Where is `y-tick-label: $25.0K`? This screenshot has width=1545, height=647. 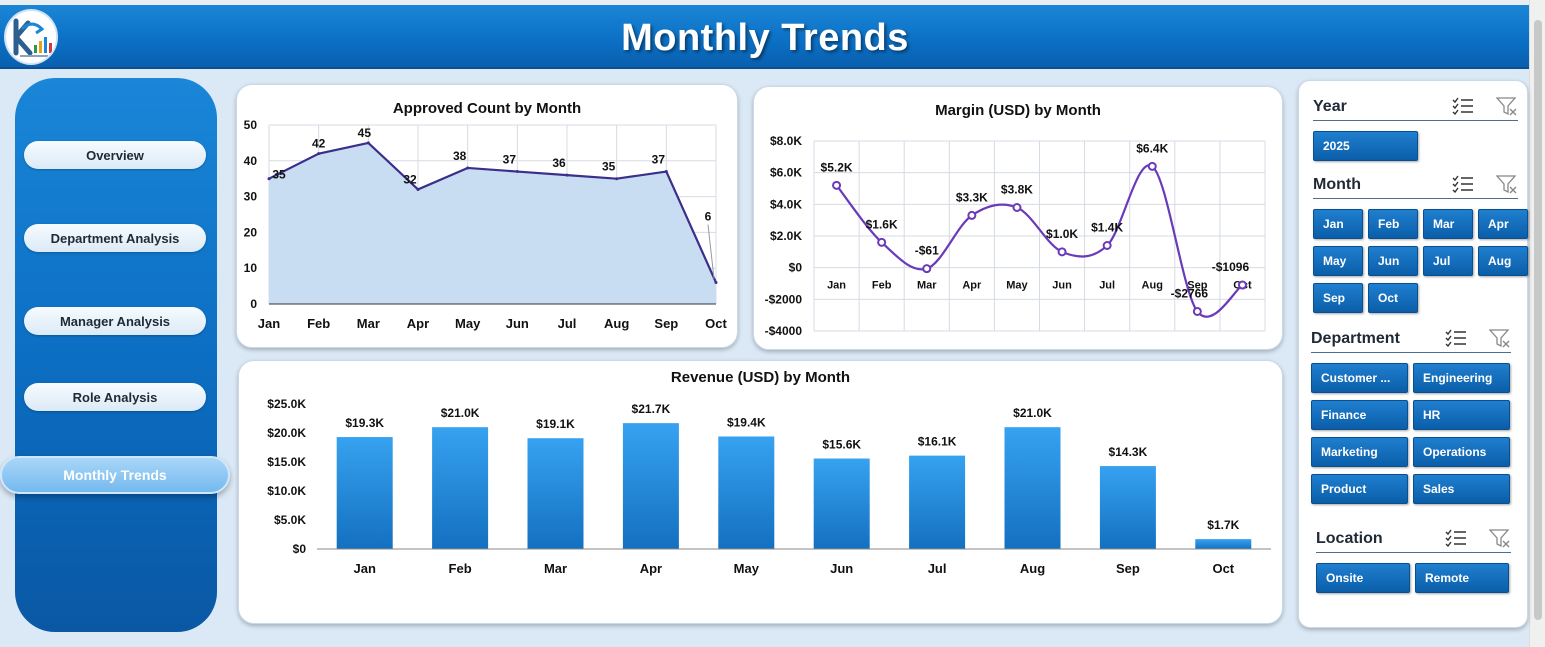 y-tick-label: $25.0K is located at coordinates (286, 404).